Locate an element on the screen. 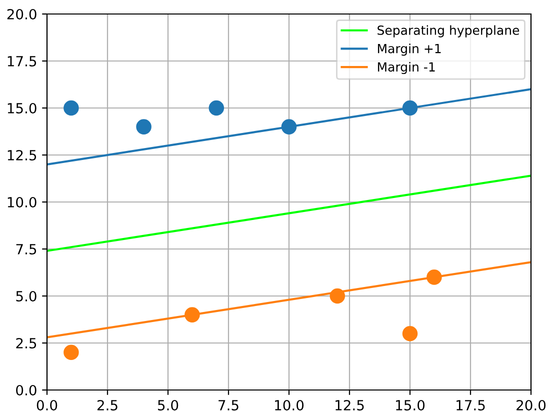 The width and height of the screenshot is (549, 411). x-tick-label: 5.0 is located at coordinates (168, 405).